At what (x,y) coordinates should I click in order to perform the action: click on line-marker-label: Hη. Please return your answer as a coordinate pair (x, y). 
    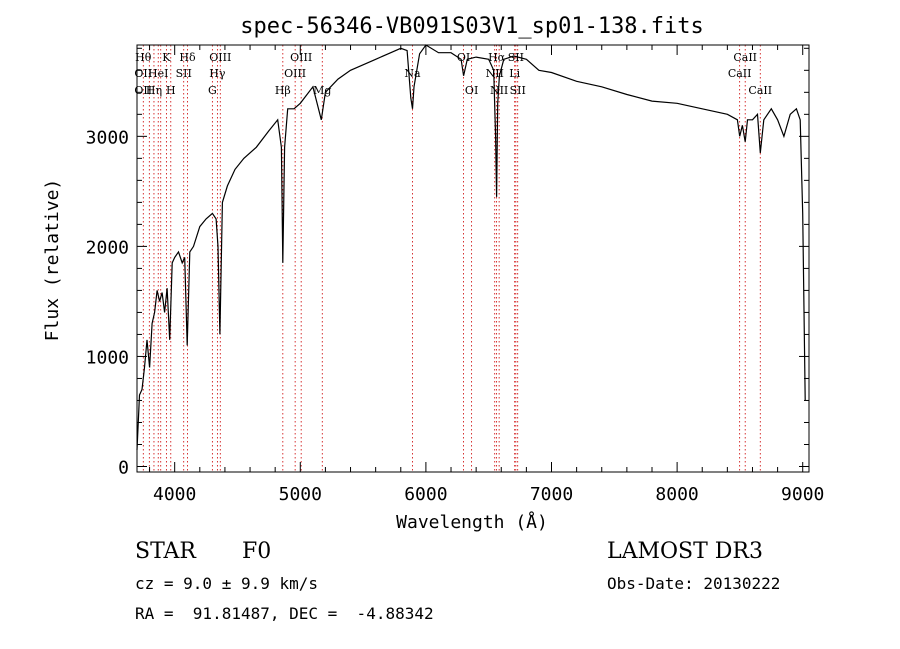
    Looking at the image, I should click on (154, 90).